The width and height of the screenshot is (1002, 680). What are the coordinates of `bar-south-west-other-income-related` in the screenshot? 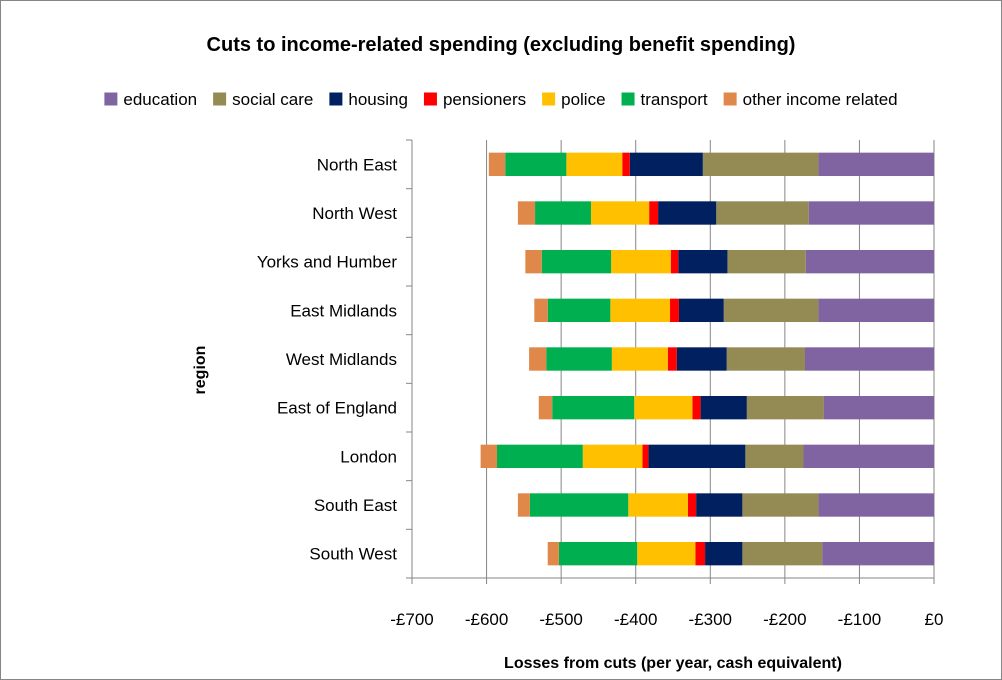 It's located at (553, 553).